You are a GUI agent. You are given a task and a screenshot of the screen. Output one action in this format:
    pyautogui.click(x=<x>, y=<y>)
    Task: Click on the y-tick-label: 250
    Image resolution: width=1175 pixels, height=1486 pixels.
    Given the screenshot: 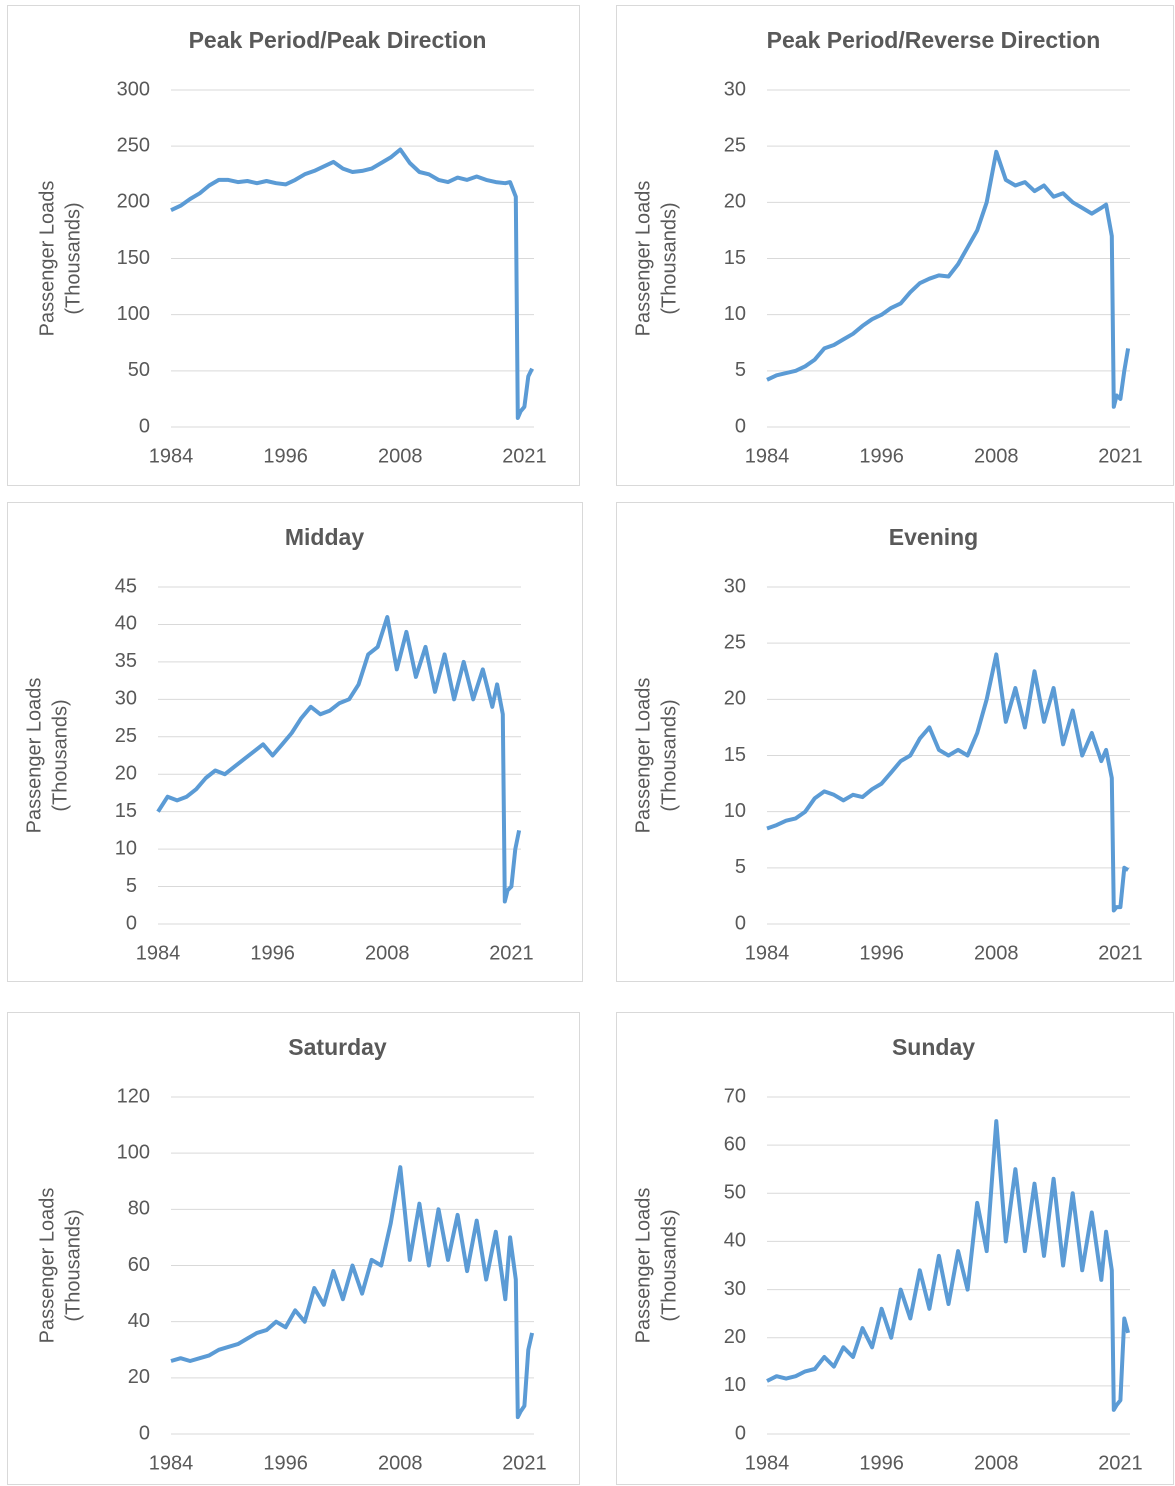 What is the action you would take?
    pyautogui.click(x=133, y=145)
    